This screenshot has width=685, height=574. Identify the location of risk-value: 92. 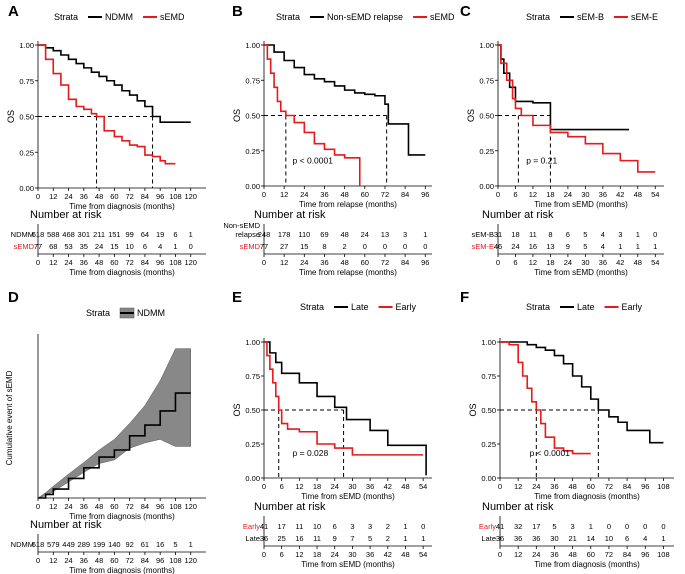
(129, 544).